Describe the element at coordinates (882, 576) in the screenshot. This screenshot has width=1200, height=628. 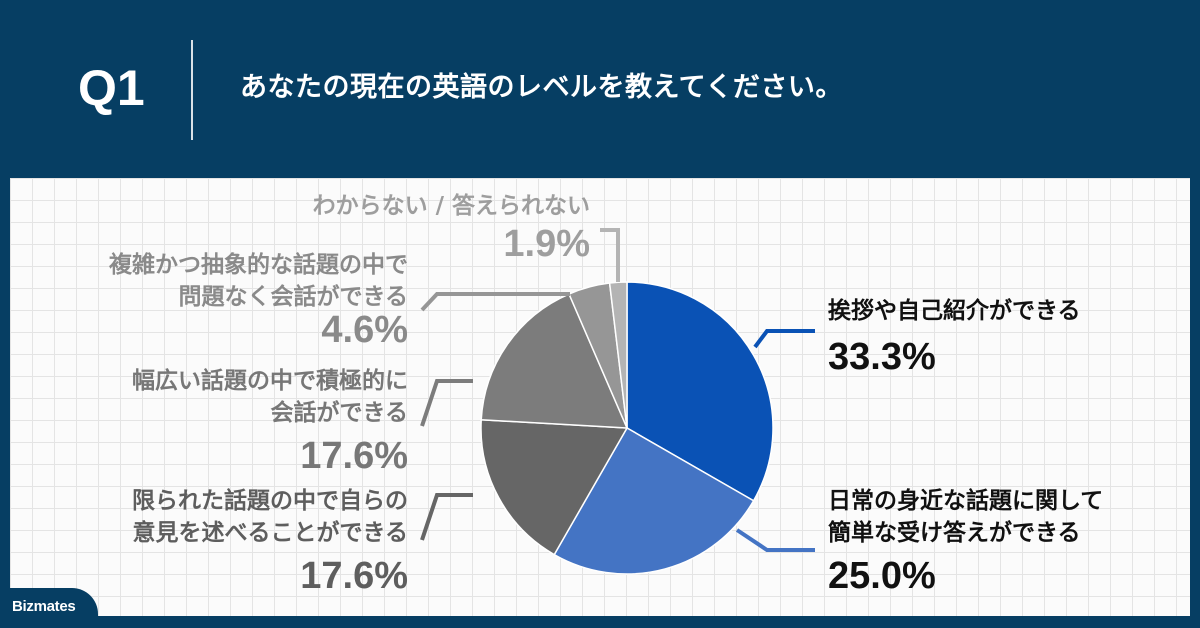
I see `slice-value-2: 25.0%` at that location.